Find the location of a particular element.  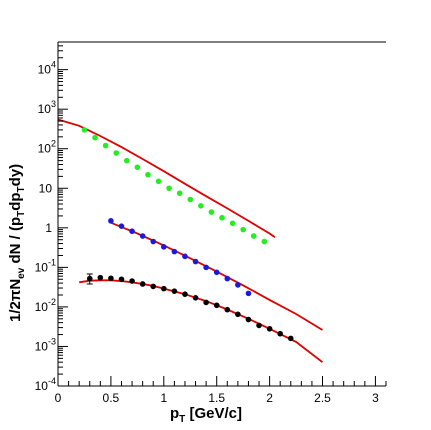

y-tick-label: 10⁻³ is located at coordinates (45, 344).